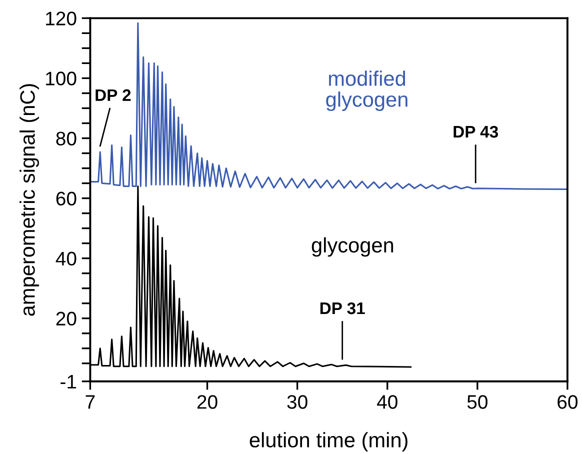 This screenshot has height=454, width=582. I want to click on y-tick-label: 60, so click(66, 199).